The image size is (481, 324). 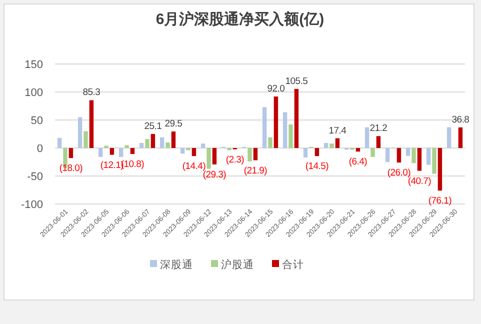 What do you see at coordinates (39, 149) in the screenshot?
I see `y-tick-label: 0` at bounding box center [39, 149].